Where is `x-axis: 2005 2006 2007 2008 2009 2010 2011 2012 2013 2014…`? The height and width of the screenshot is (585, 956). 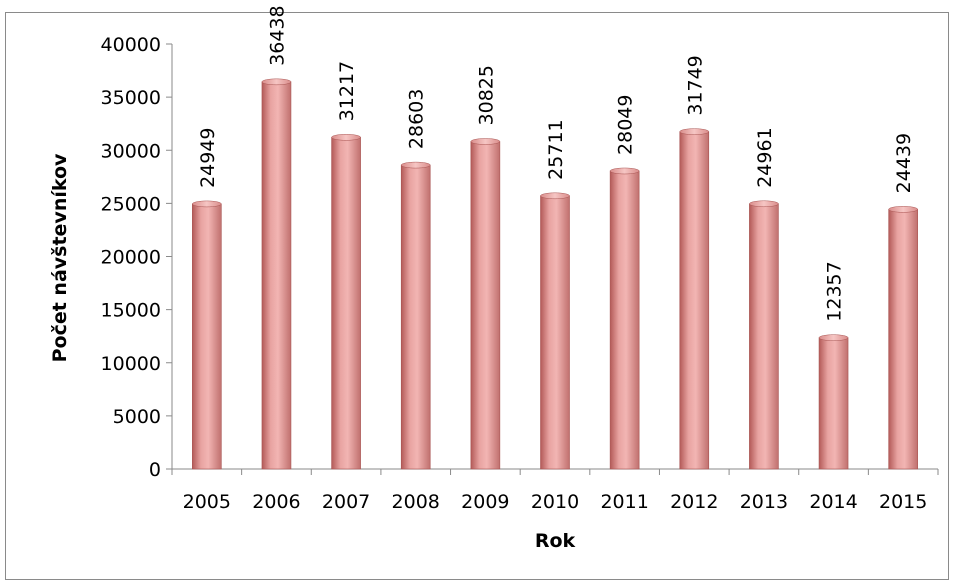 x-axis: 2005 2006 2007 2008 2009 2010 2011 2012 2013 2014… is located at coordinates (555, 490).